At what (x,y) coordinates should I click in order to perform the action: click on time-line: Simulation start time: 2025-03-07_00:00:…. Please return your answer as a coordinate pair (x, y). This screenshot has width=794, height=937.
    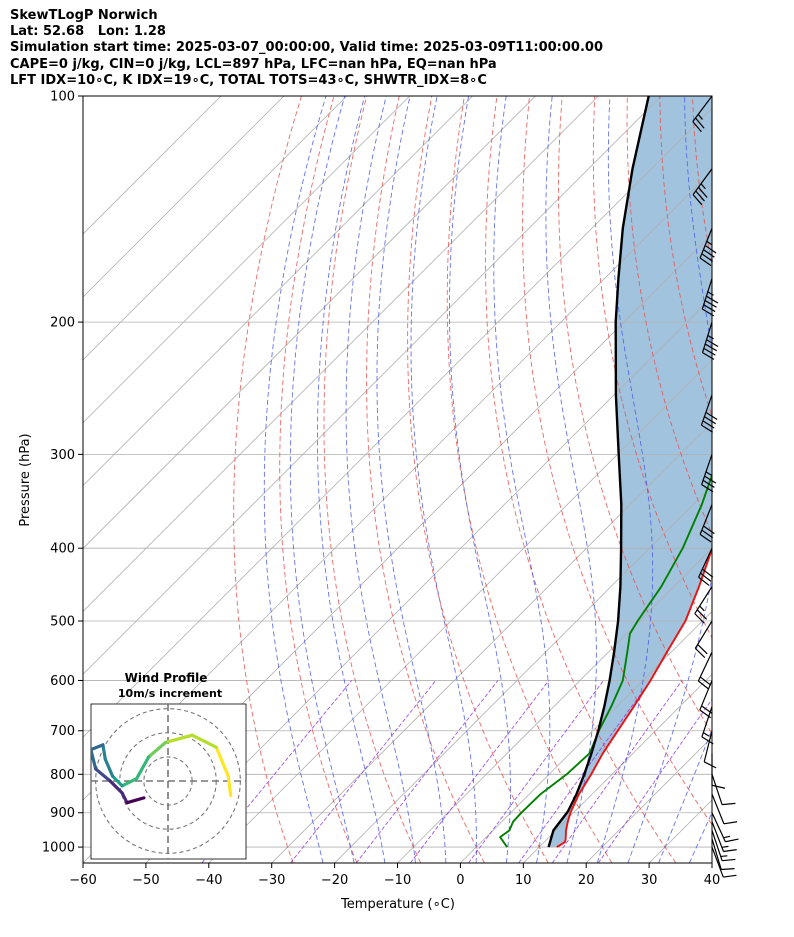
    Looking at the image, I should click on (306, 48).